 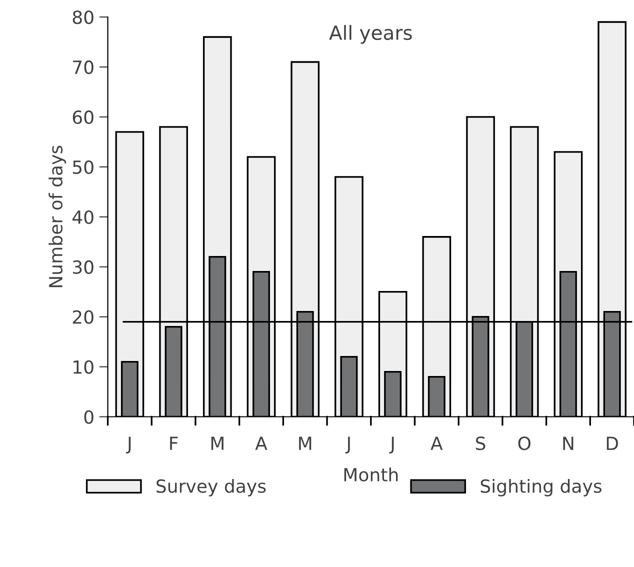 I want to click on x-tick-label: S, so click(x=481, y=443).